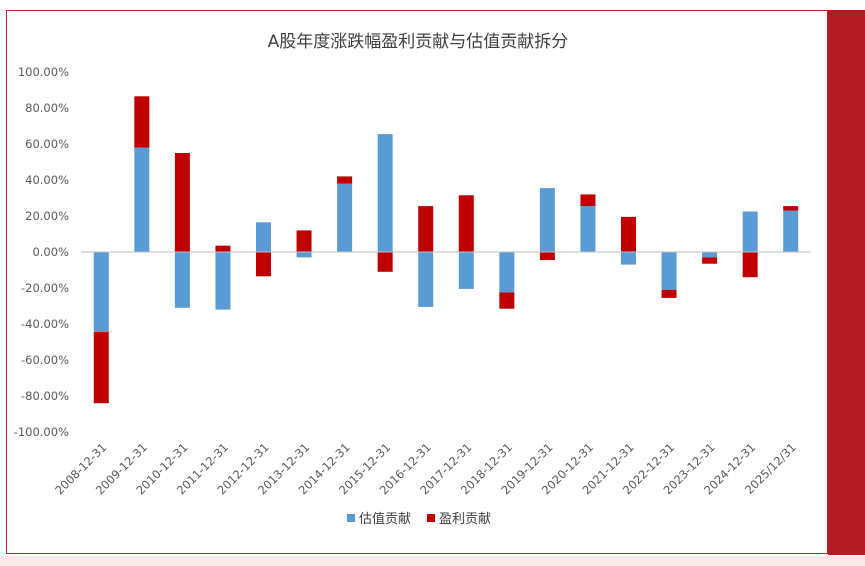  Describe the element at coordinates (419, 519) in the screenshot. I see `legend: 估值贡献 盈利贡献` at that location.